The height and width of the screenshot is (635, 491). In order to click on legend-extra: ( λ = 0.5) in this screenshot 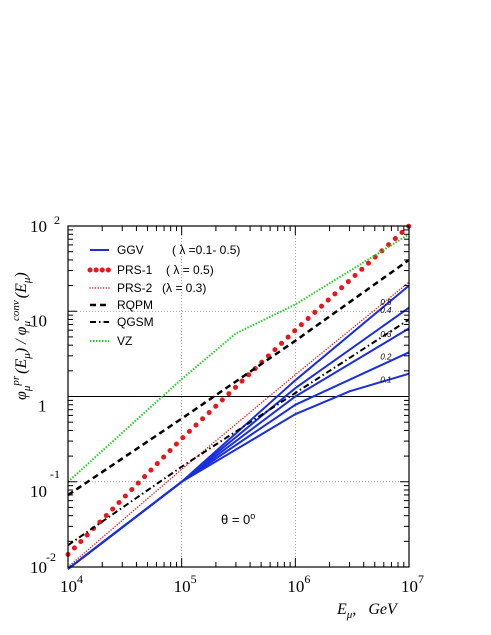, I will do `click(190, 270)`.